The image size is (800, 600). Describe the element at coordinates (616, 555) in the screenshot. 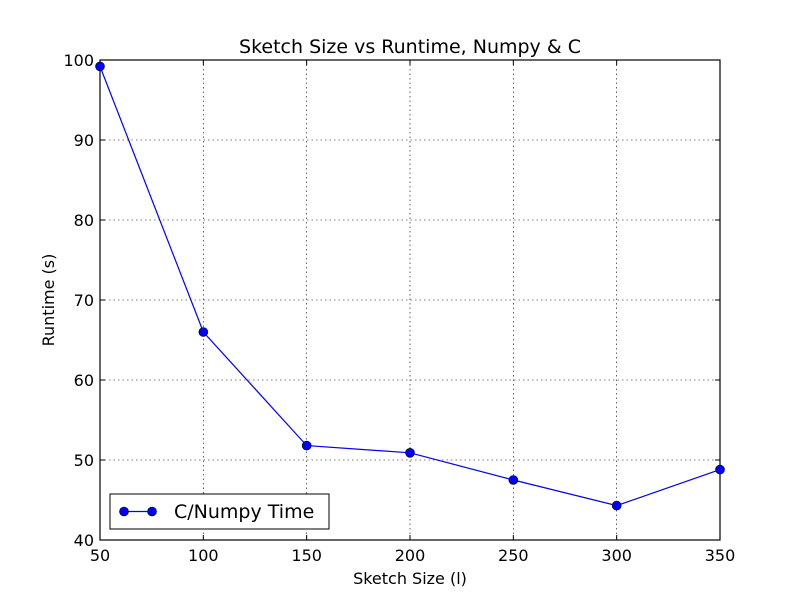

I see `x-tick-label: 300` at that location.